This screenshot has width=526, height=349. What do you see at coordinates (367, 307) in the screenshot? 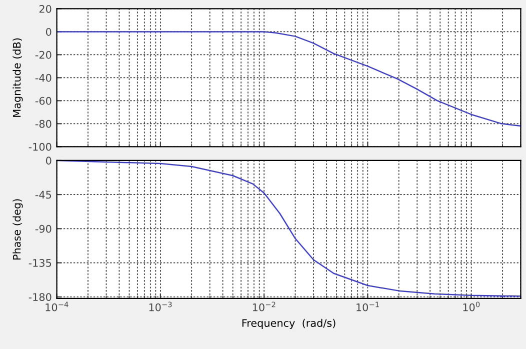
I see `x-tick-label: 10$^{−1}$` at bounding box center [367, 307].